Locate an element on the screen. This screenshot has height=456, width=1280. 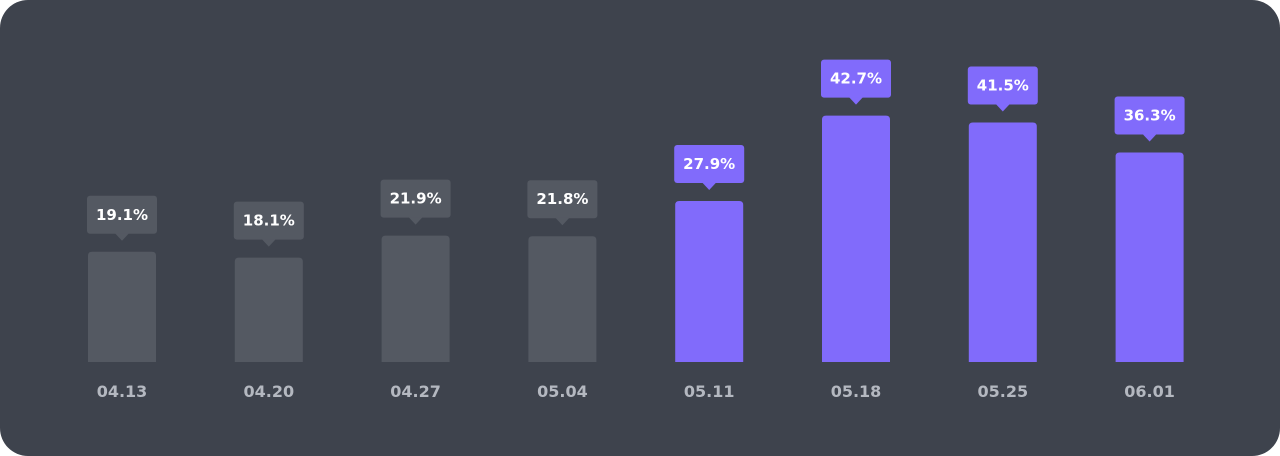
value-tooltip-05.25 is located at coordinates (1002, 85).